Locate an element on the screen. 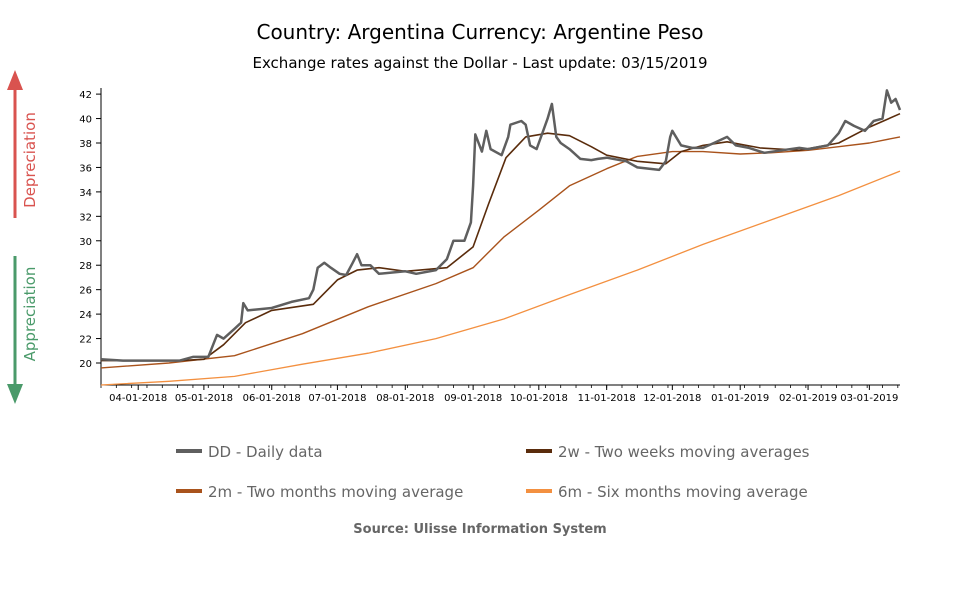 This screenshot has width=960, height=600. legend-label-m6: 6m - Six months moving average is located at coordinates (683, 492).